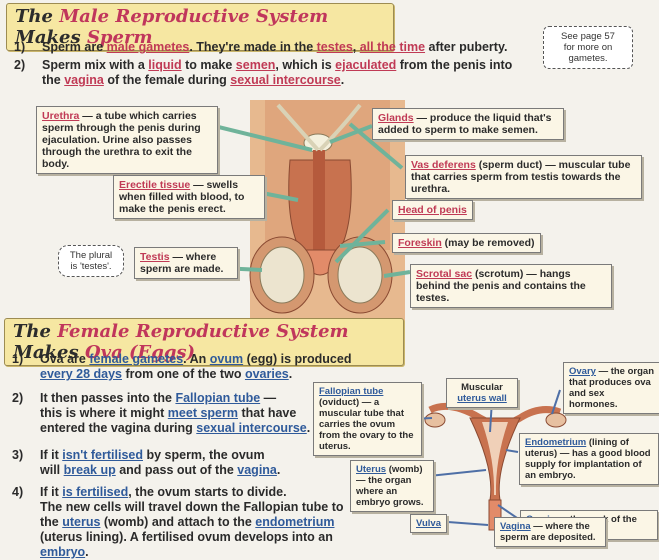  Describe the element at coordinates (61, 116) in the screenshot. I see `key-term: Urethra` at that location.